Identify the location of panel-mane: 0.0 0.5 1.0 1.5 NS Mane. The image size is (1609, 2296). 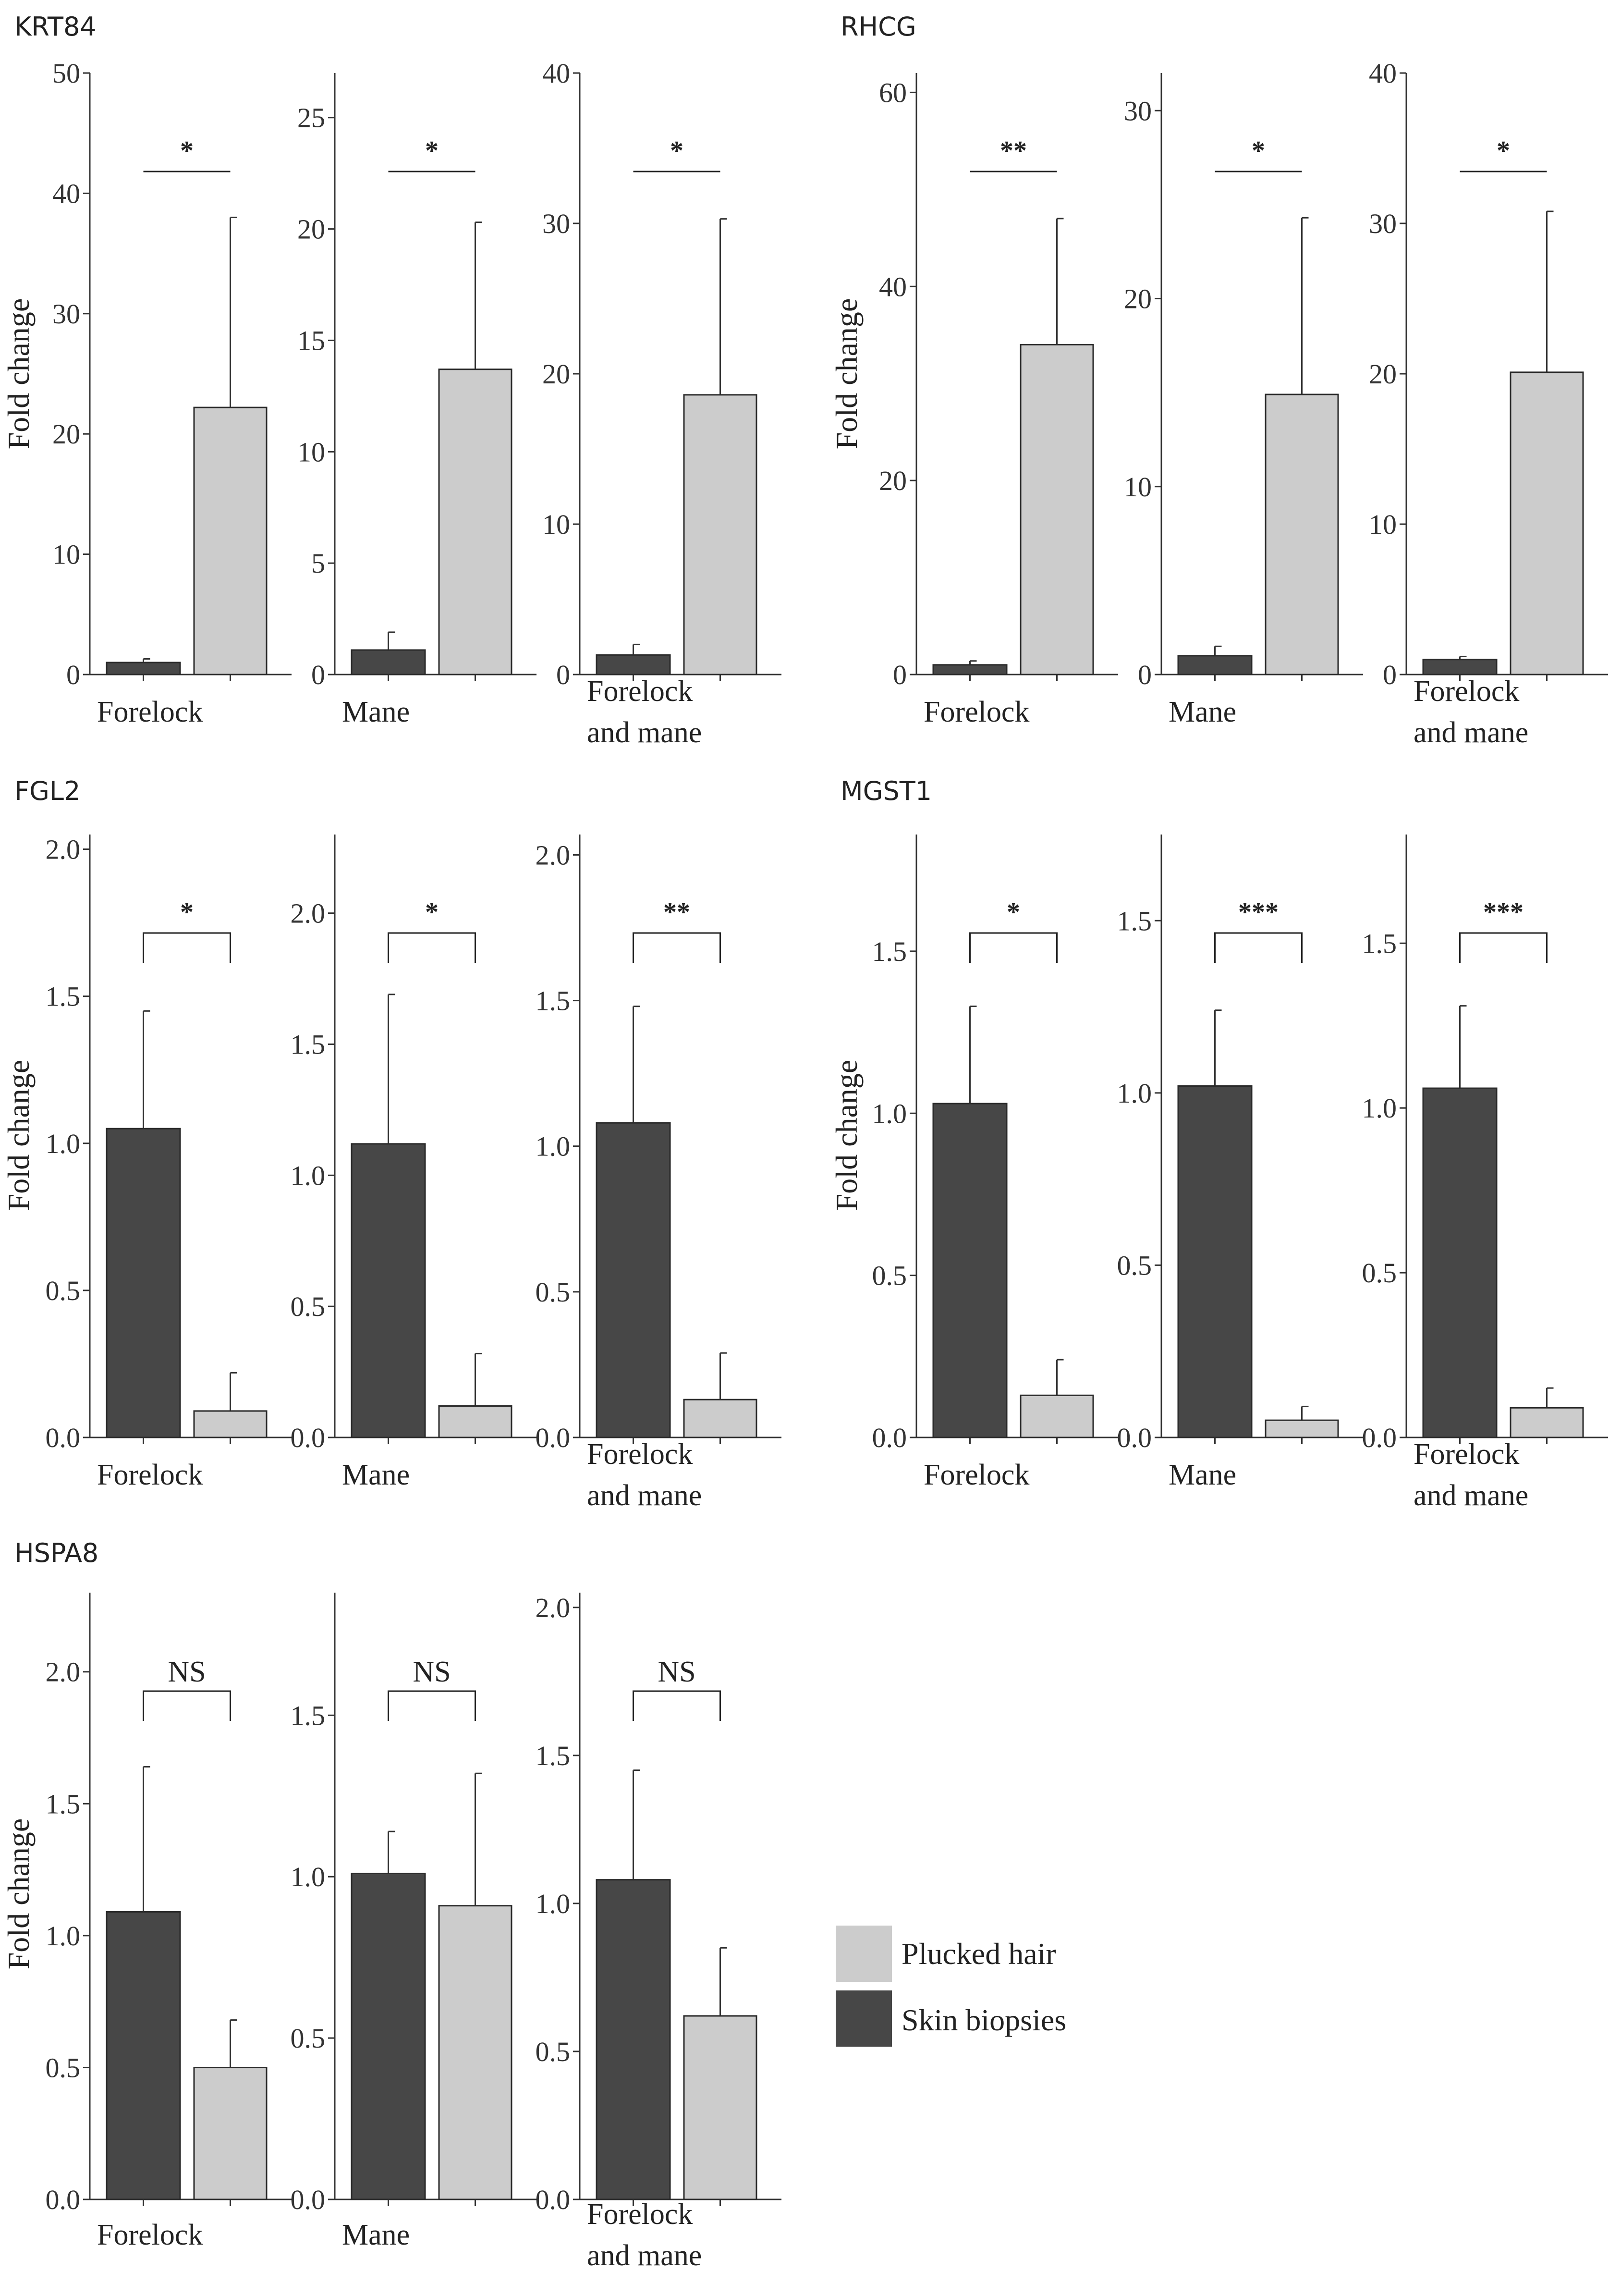
(413, 1922).